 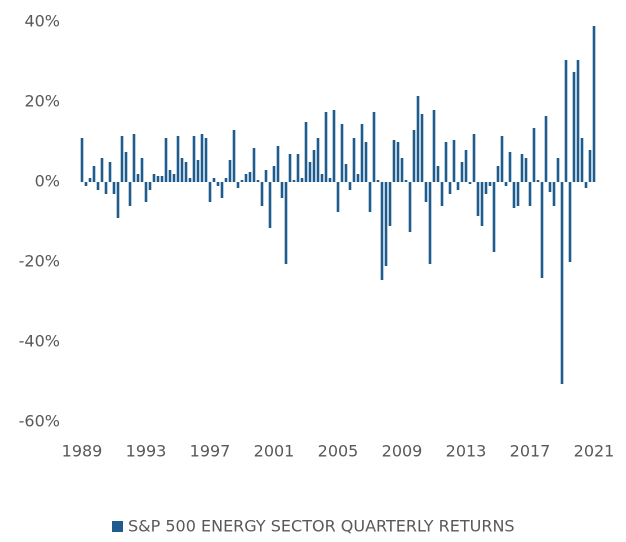 I want to click on x-tick-label: 1989, so click(x=82, y=451).